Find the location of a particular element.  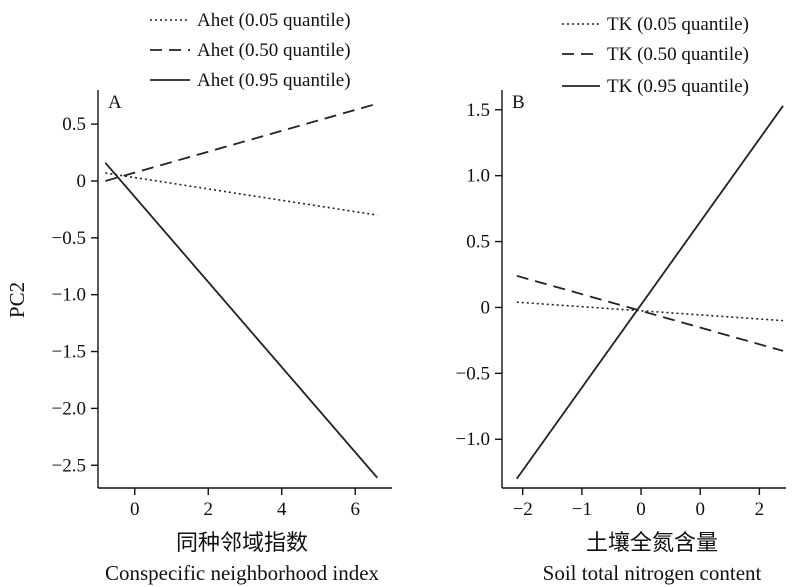

legend-label: Ahet (0.05 quantile) is located at coordinates (274, 20).